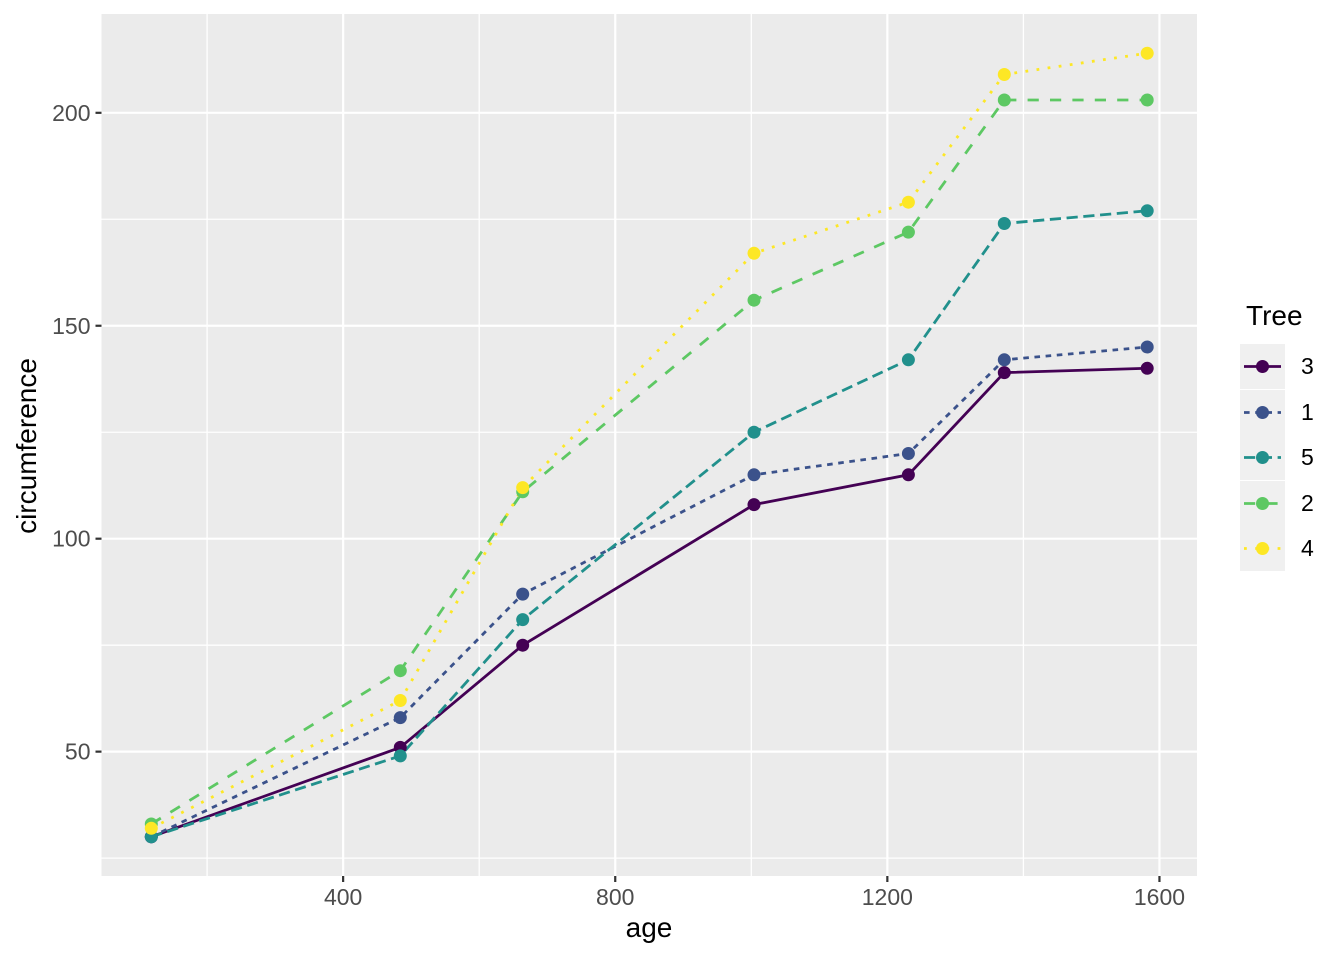  What do you see at coordinates (1292, 412) in the screenshot?
I see `legend-item-tree-1: 1` at bounding box center [1292, 412].